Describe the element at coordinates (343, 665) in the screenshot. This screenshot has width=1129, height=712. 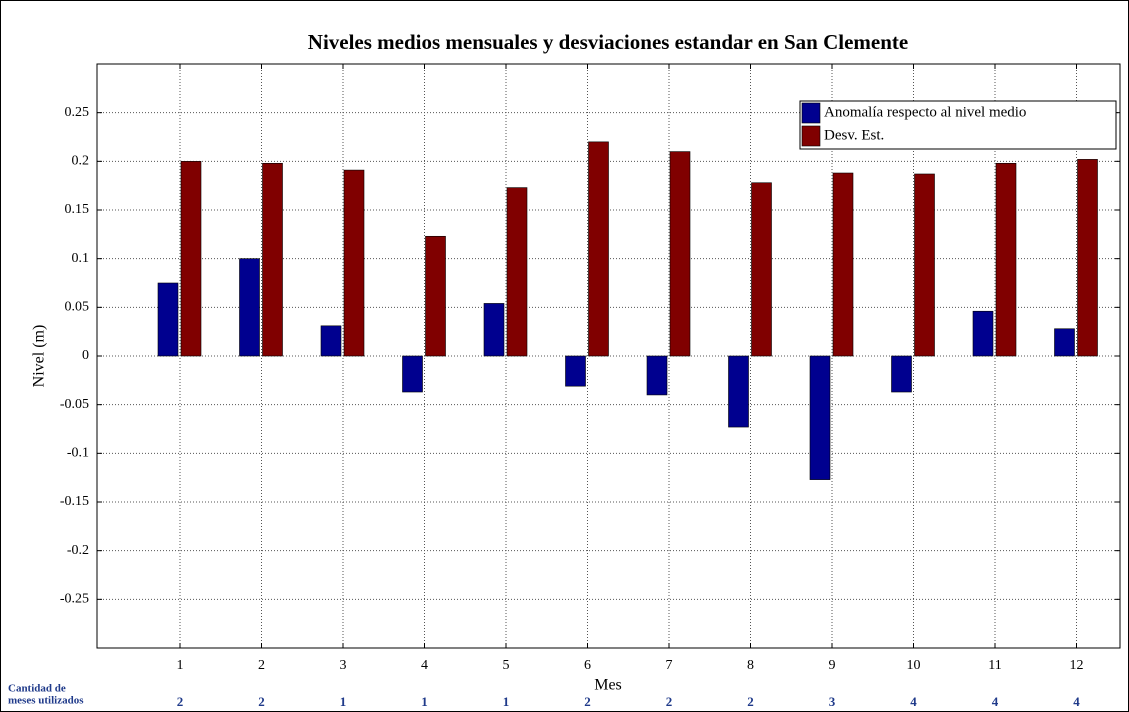
I see `x-tick-label: 3` at that location.